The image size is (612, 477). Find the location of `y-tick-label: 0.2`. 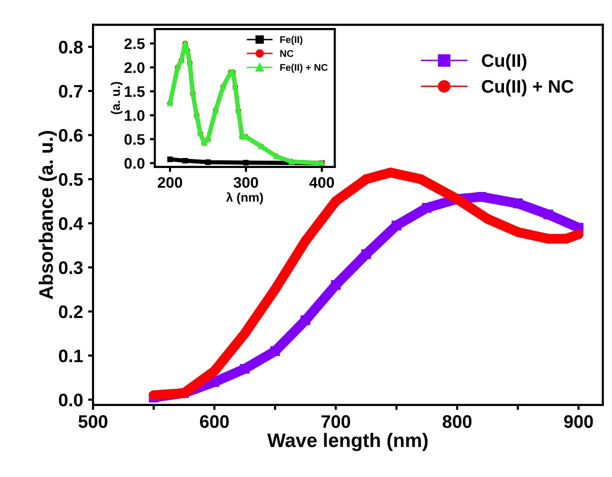

y-tick-label: 0.2 is located at coordinates (70, 311).